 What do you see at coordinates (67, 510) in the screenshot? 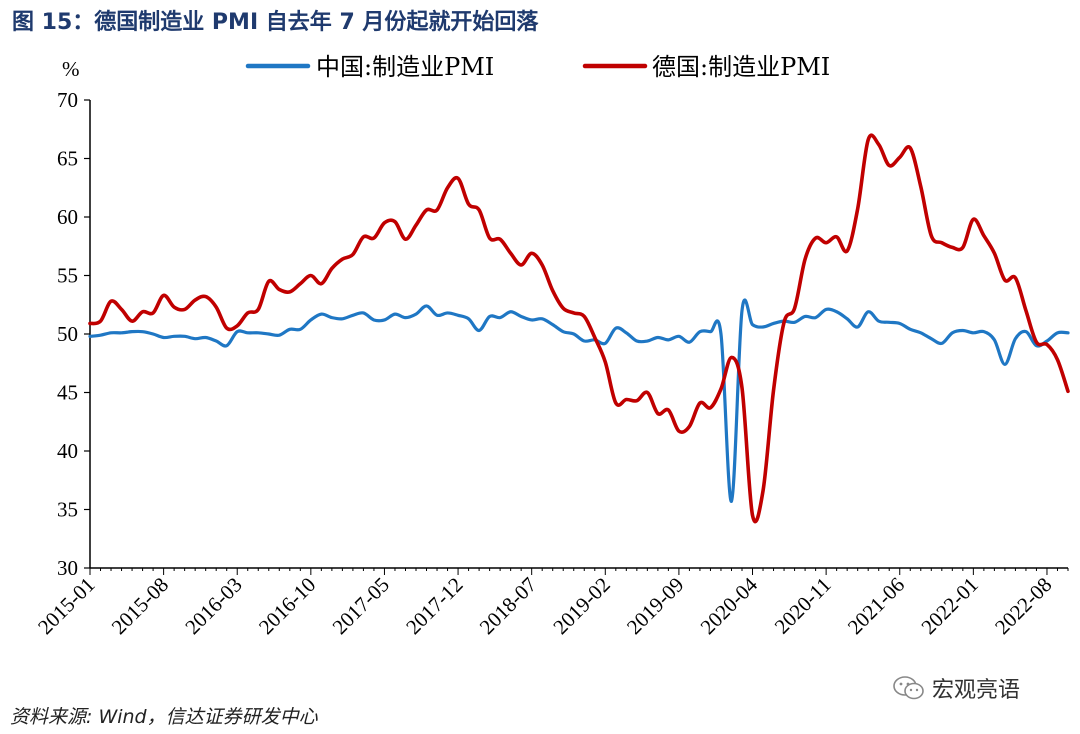
I see `y-tick-label: 35` at bounding box center [67, 510].